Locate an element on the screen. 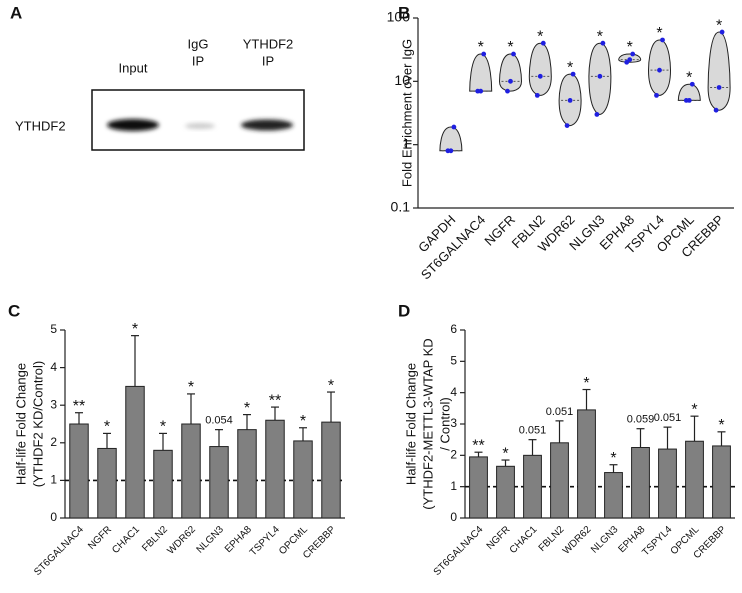 The height and width of the screenshot is (593, 742). panel-label: D is located at coordinates (404, 310).